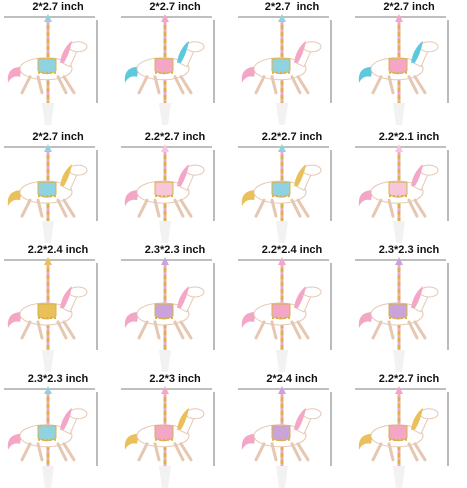 The image size is (467, 488). Describe the element at coordinates (409, 137) in the screenshot. I see `size-label: 2.2*2.1 inch` at that location.